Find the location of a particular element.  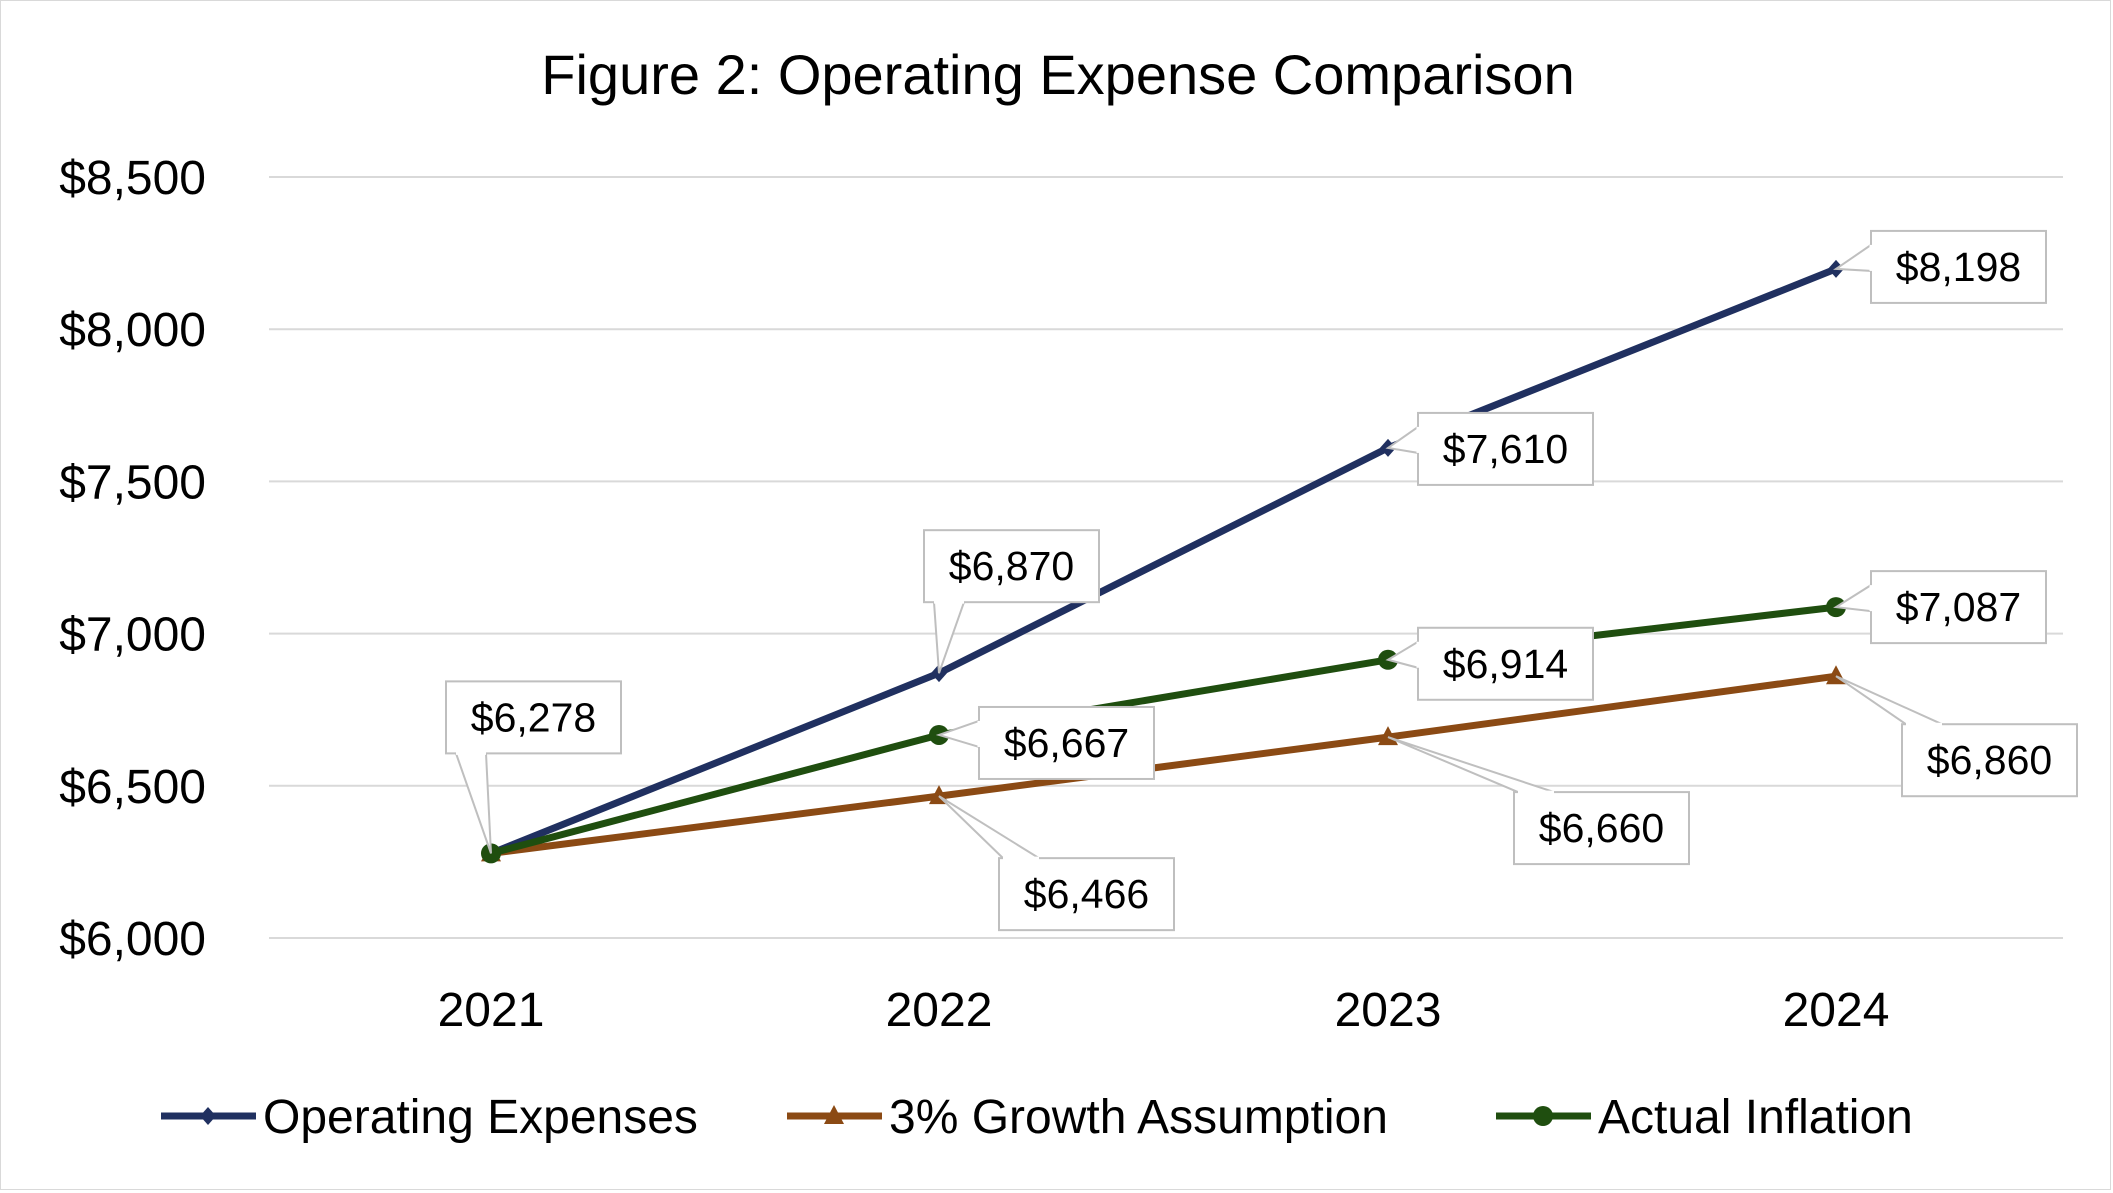

data-label-text: $6,466 is located at coordinates (1086, 894).